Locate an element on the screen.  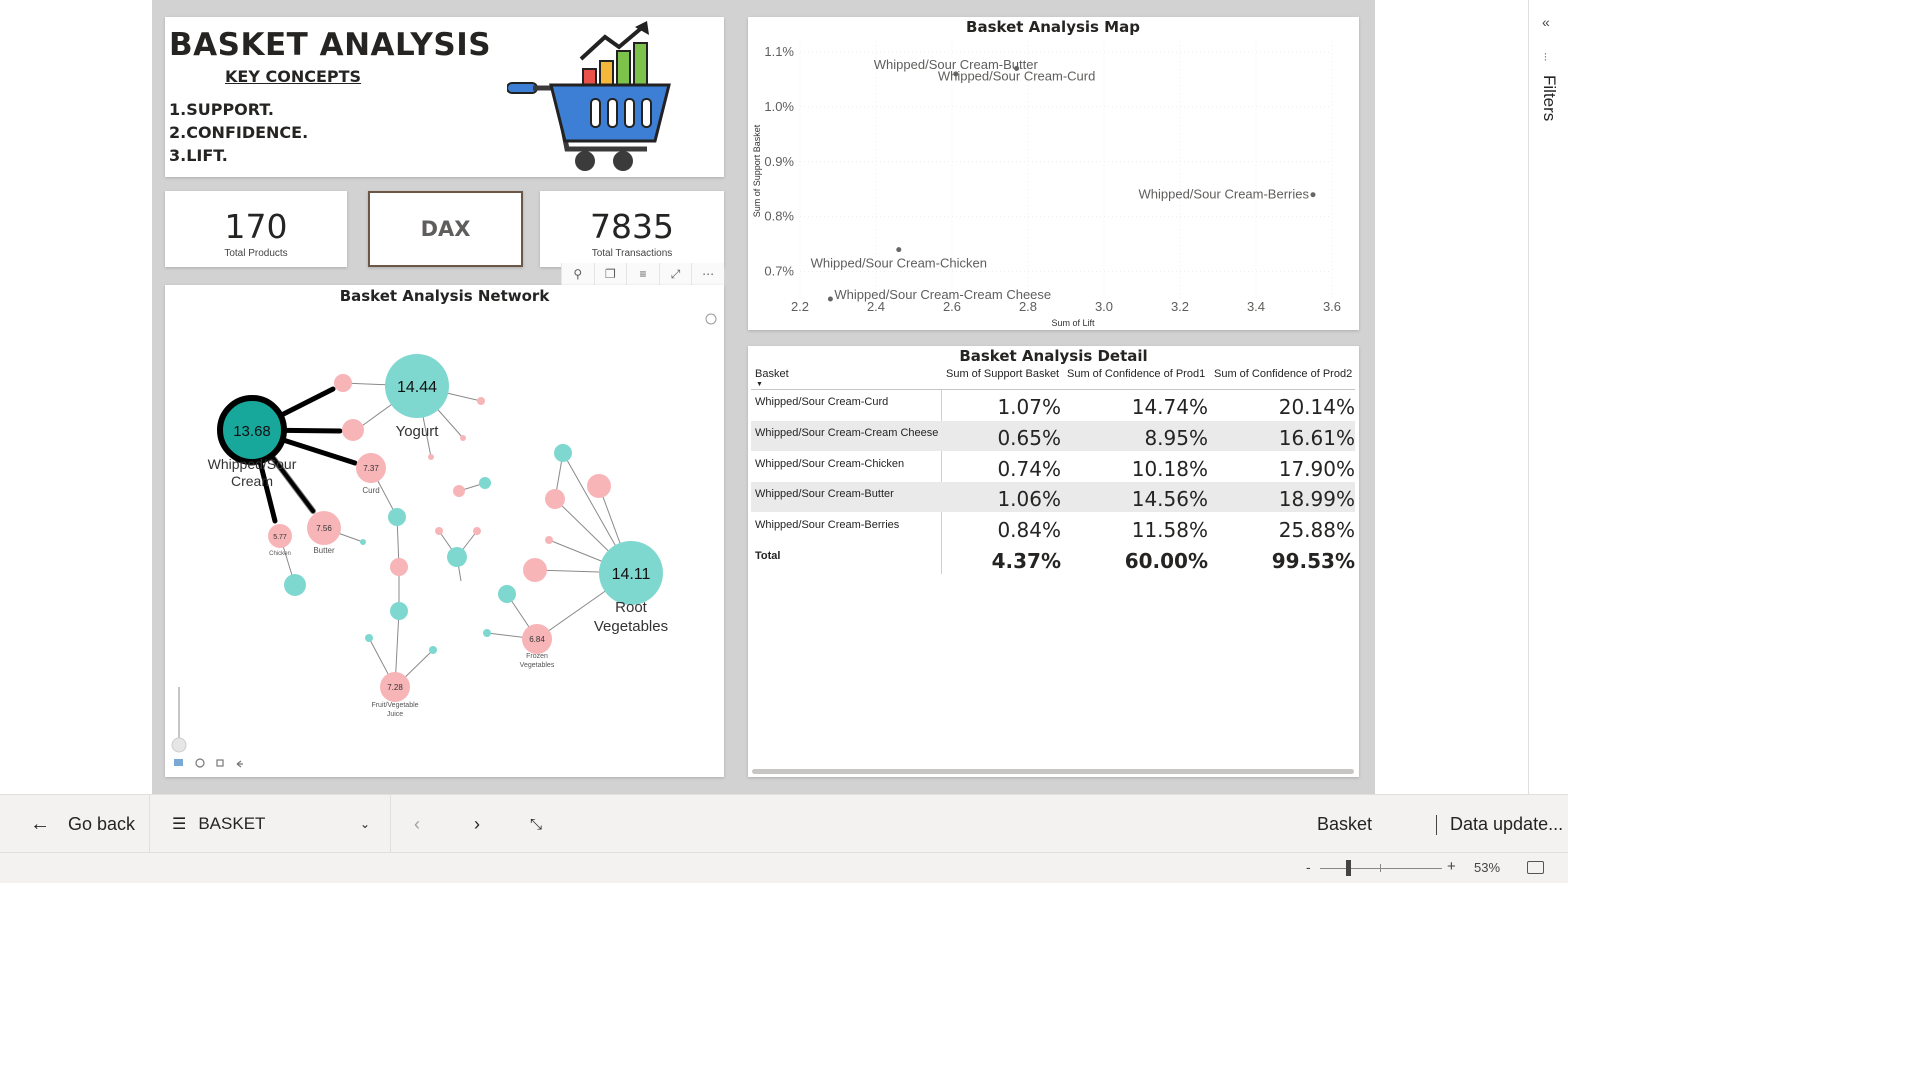
node-root-vegetables is located at coordinates (631, 573).